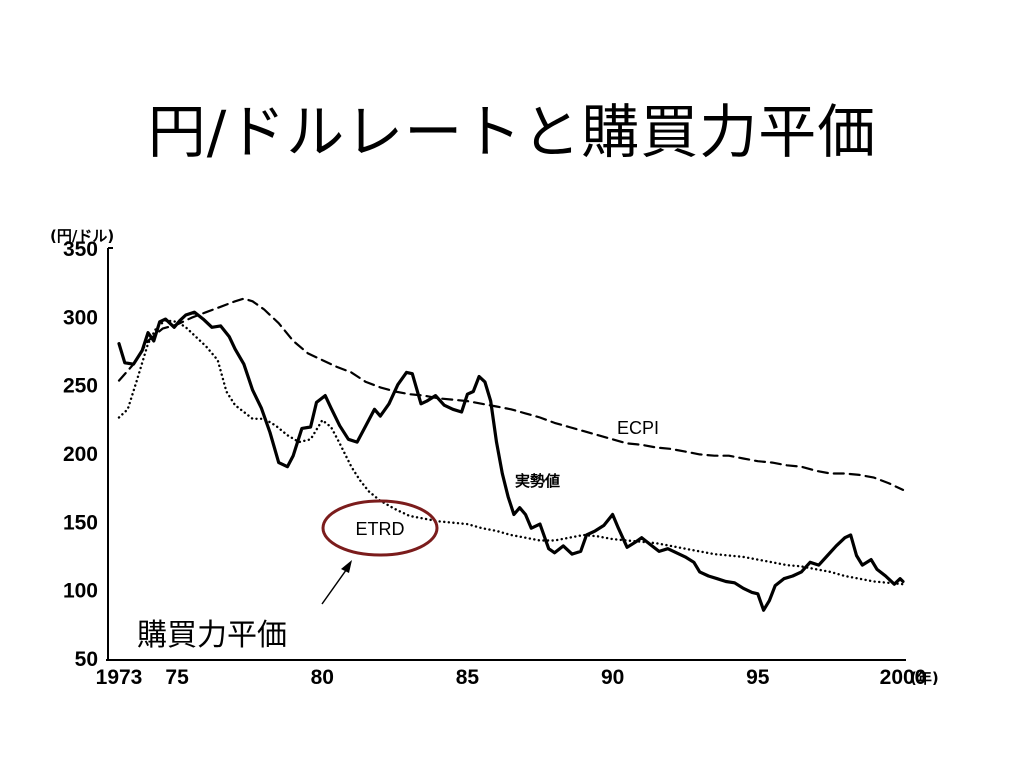 This screenshot has width=1024, height=768. I want to click on y-tick-label: 300, so click(80, 317).